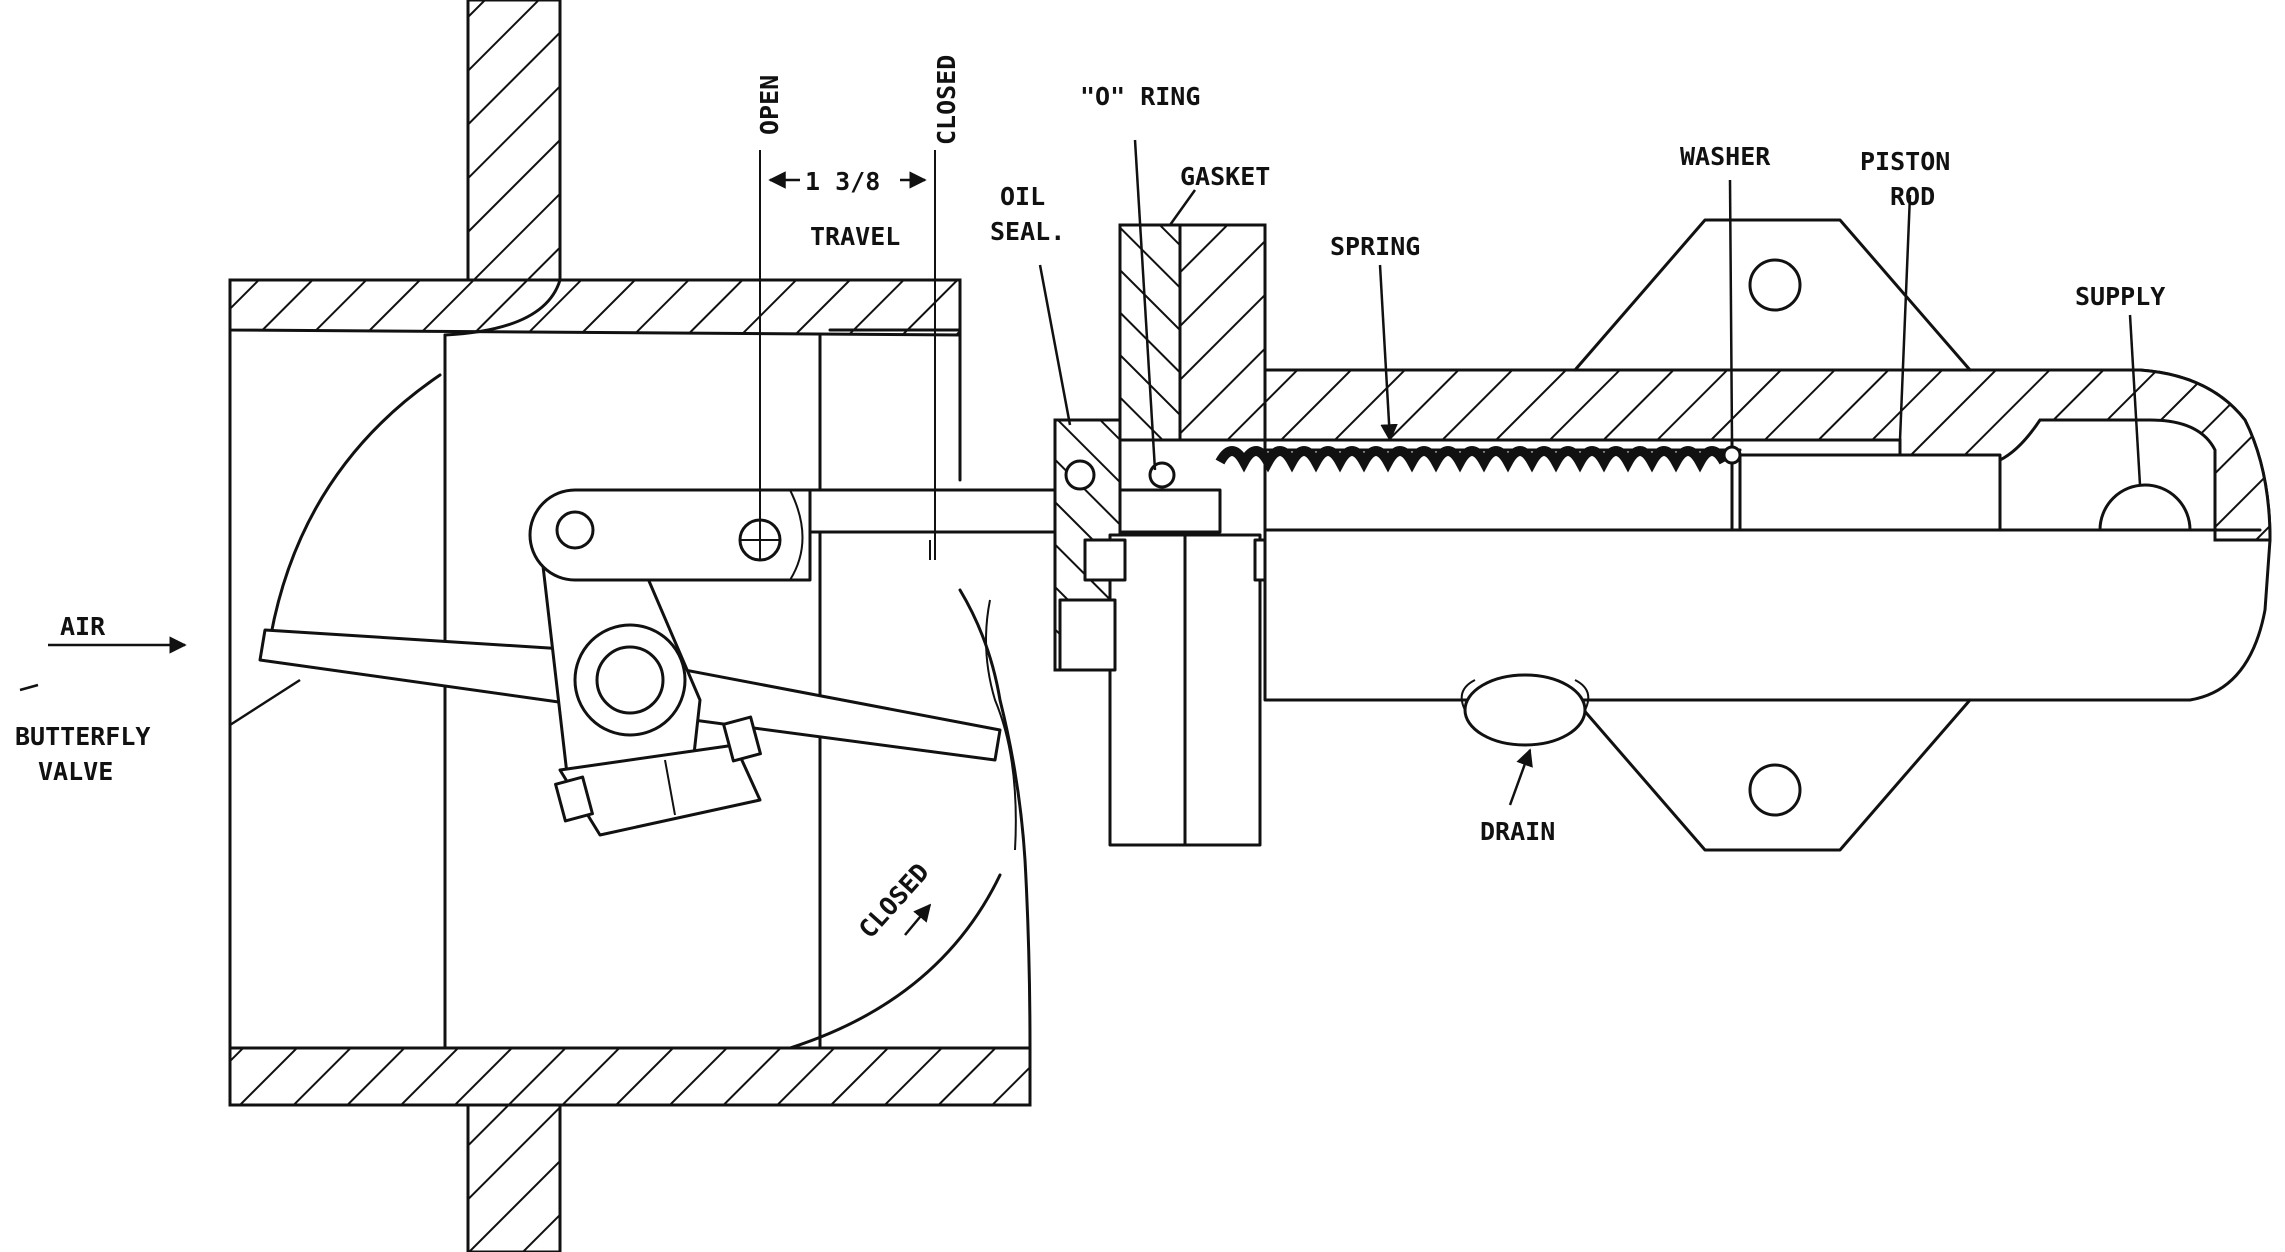  What do you see at coordinates (1145, 305) in the screenshot?
I see `o-ring-leader` at bounding box center [1145, 305].